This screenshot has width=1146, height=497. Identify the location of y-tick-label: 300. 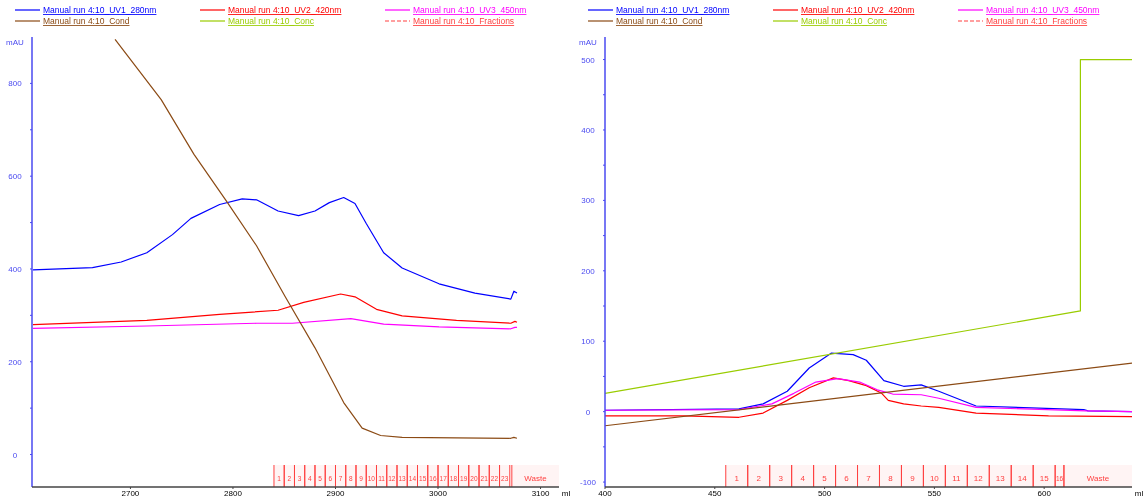
(588, 201).